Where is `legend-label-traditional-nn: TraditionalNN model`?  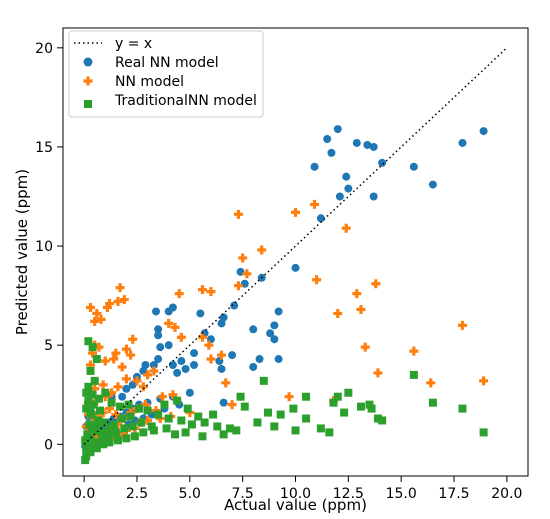 legend-label-traditional-nn: TraditionalNN model is located at coordinates (185, 101).